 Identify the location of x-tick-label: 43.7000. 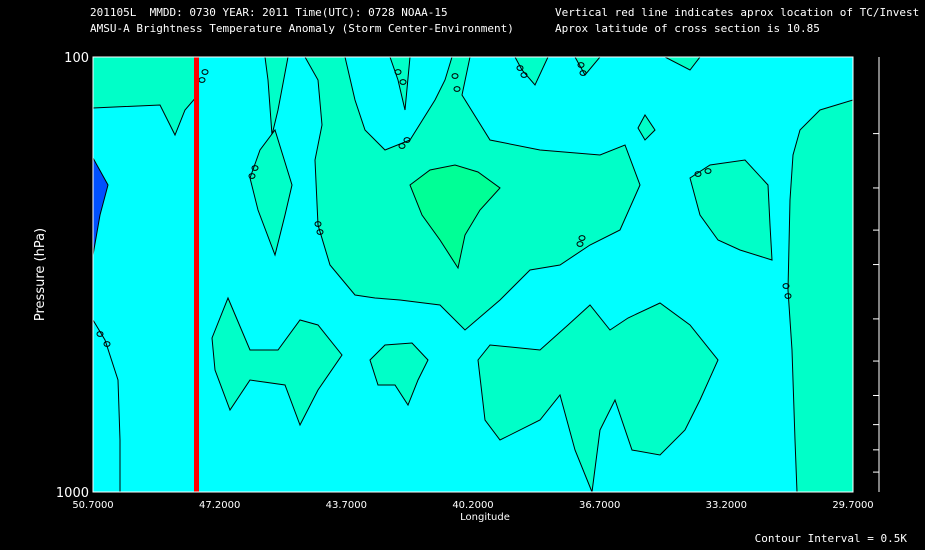
(346, 505).